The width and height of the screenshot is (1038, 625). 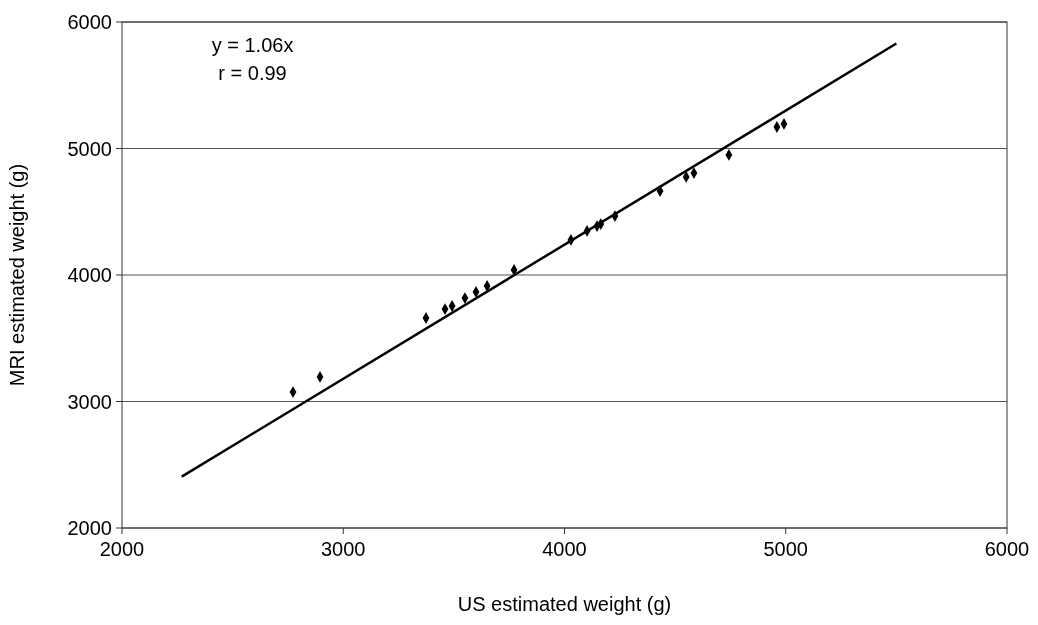 I want to click on annotation: y = 1.06x, so click(x=252, y=45).